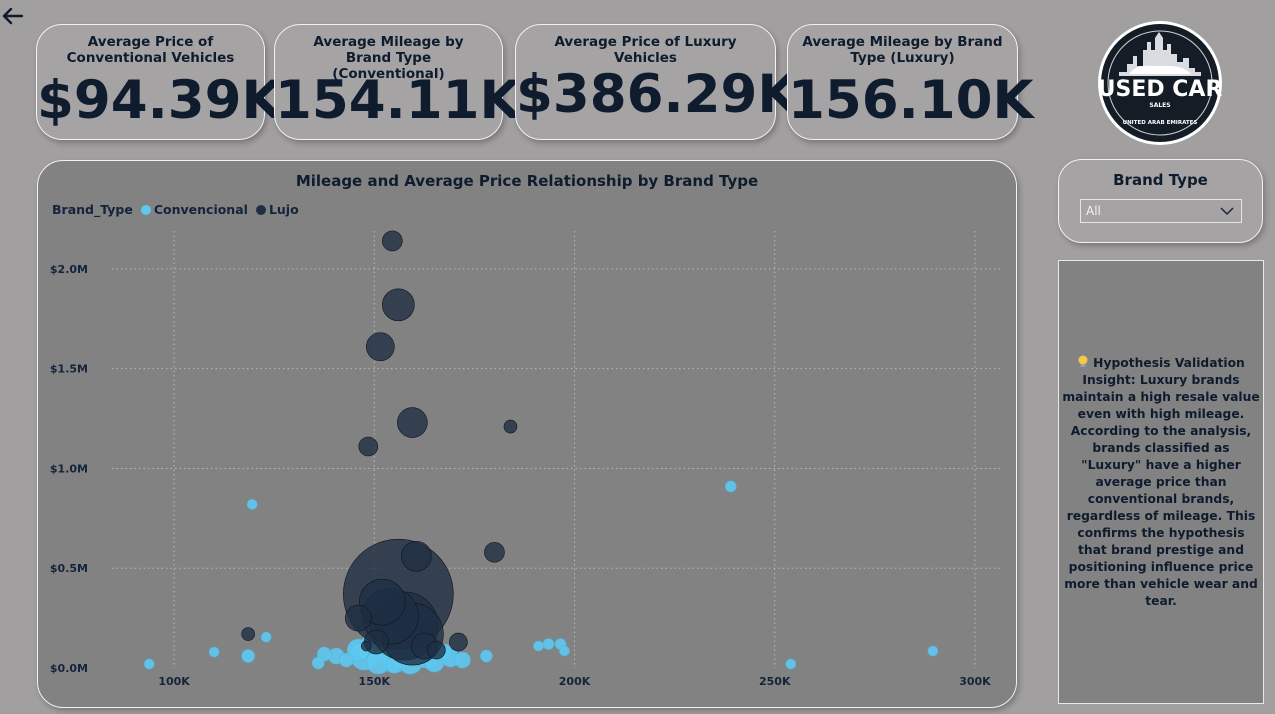  What do you see at coordinates (174, 681) in the screenshot?
I see `x-tick-label: 100K` at bounding box center [174, 681].